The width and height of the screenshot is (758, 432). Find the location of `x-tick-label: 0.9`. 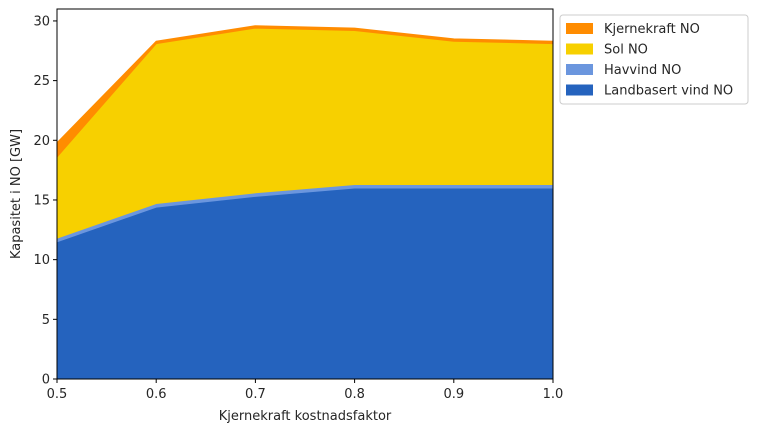

x-tick-label: 0.9 is located at coordinates (453, 394).